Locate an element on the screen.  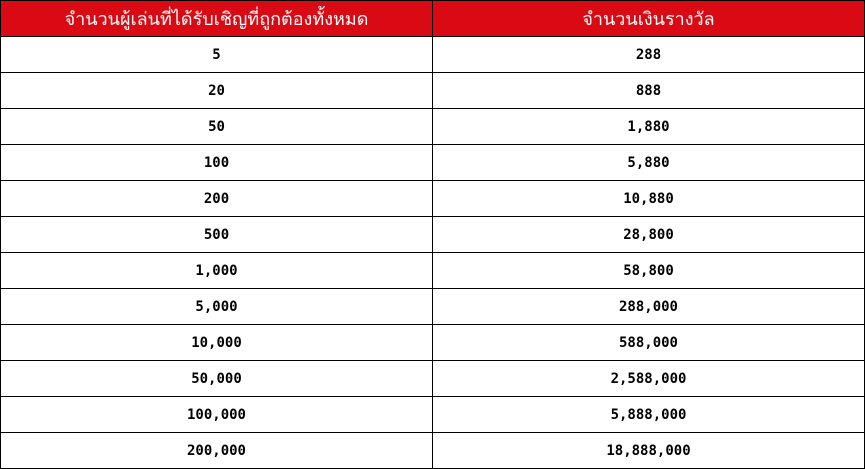
table-row: 5,000 288,000 is located at coordinates (432, 306).